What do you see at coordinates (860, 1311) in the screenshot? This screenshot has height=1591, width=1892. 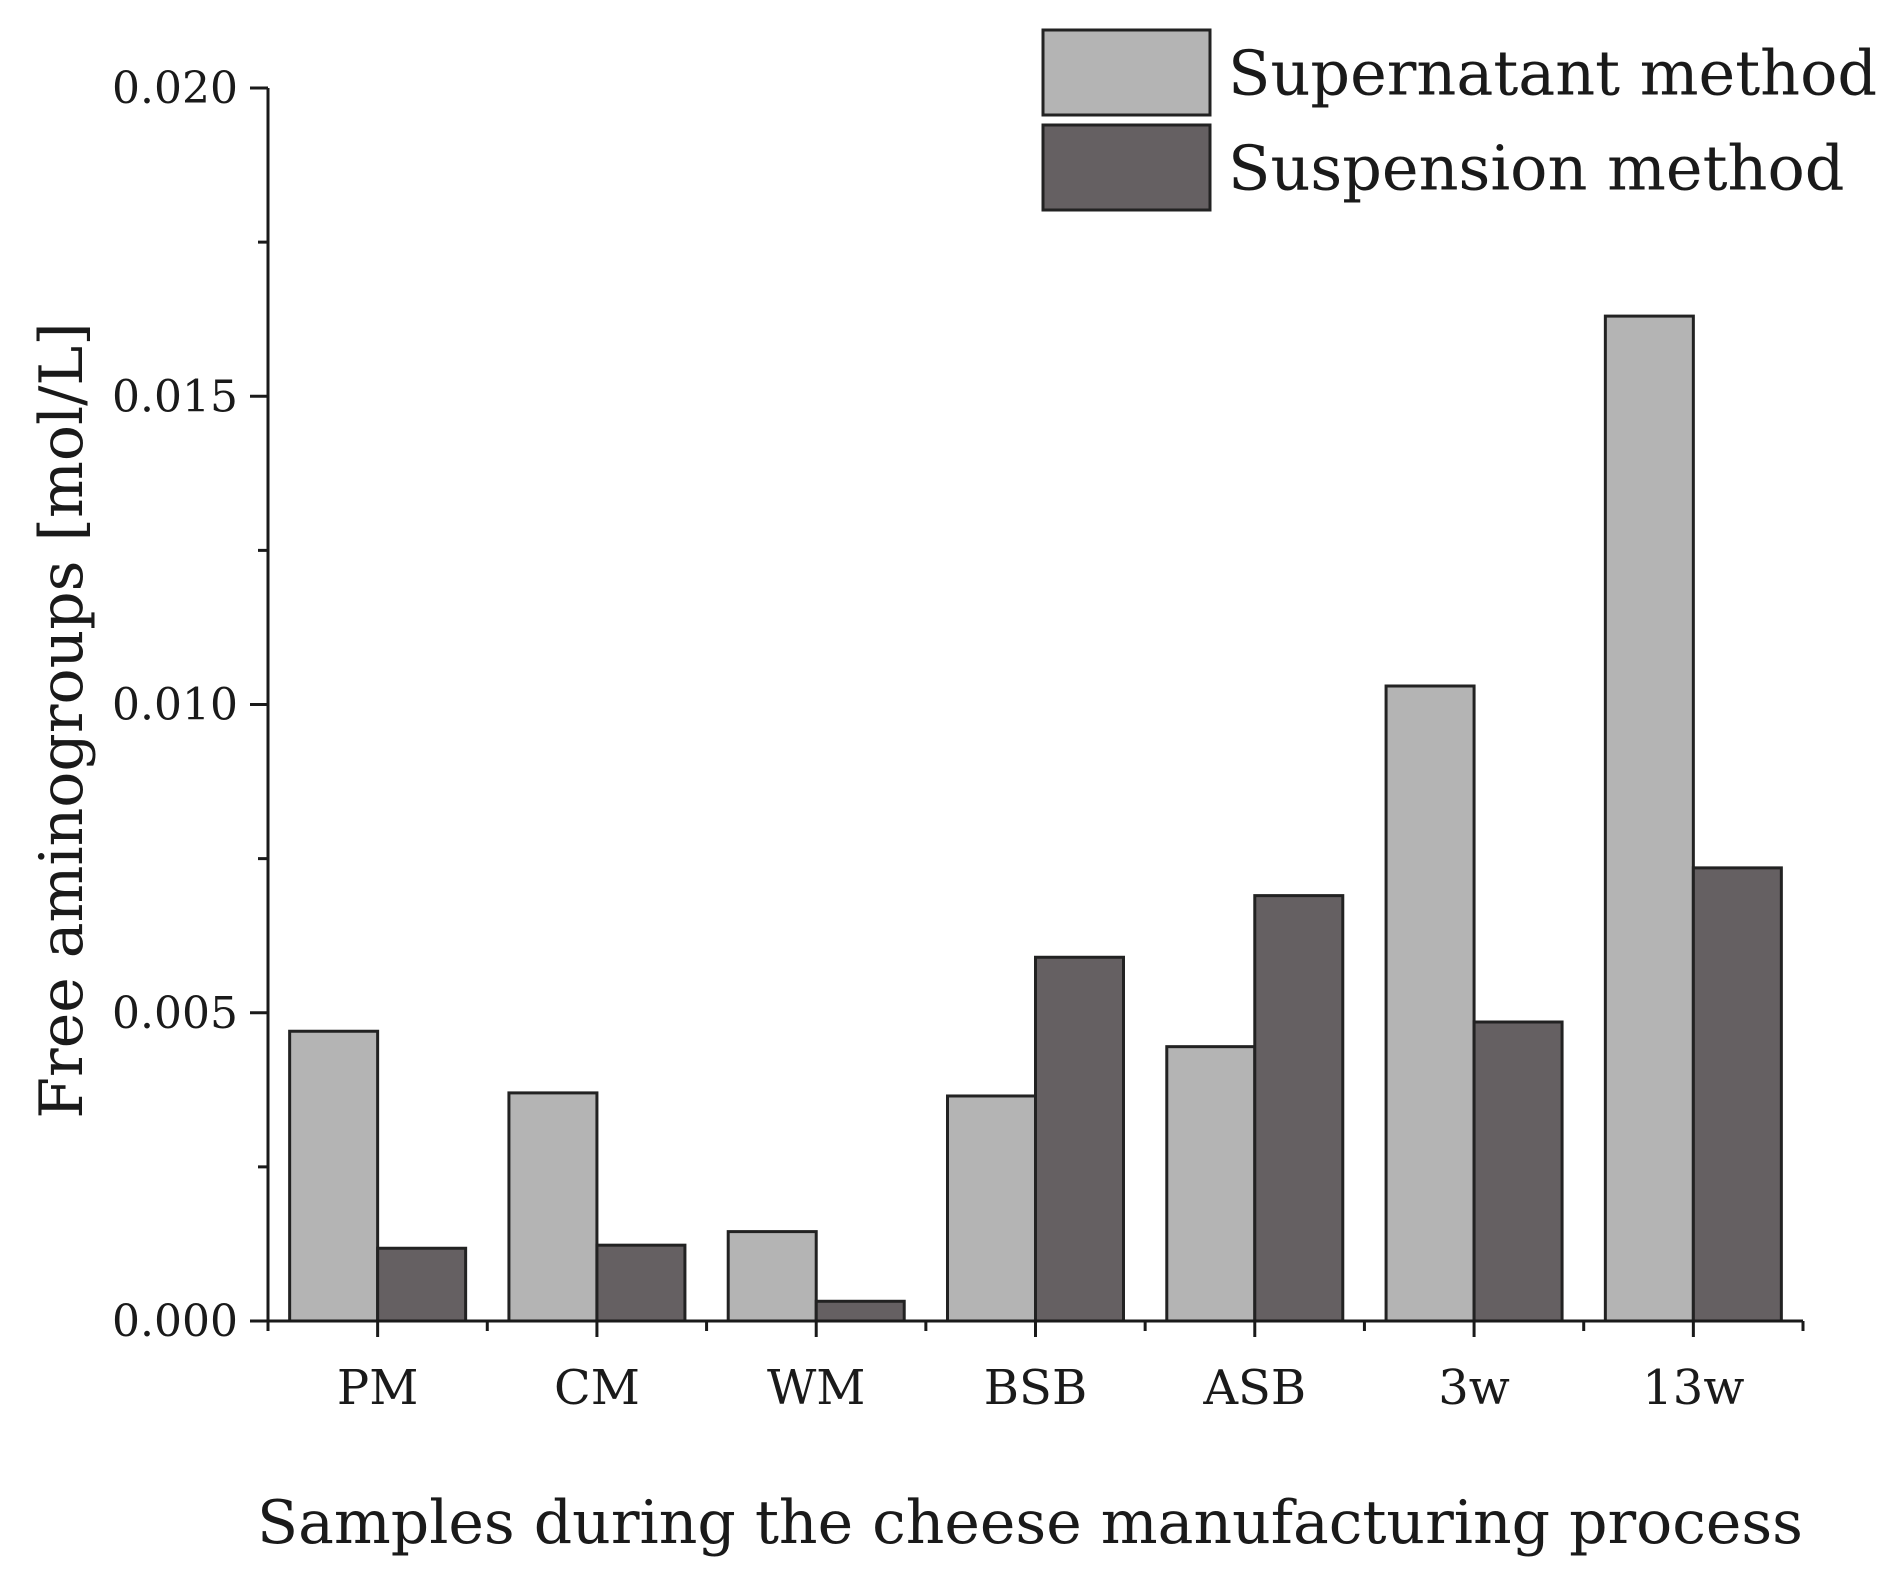 I see `bar-suspension-wm` at bounding box center [860, 1311].